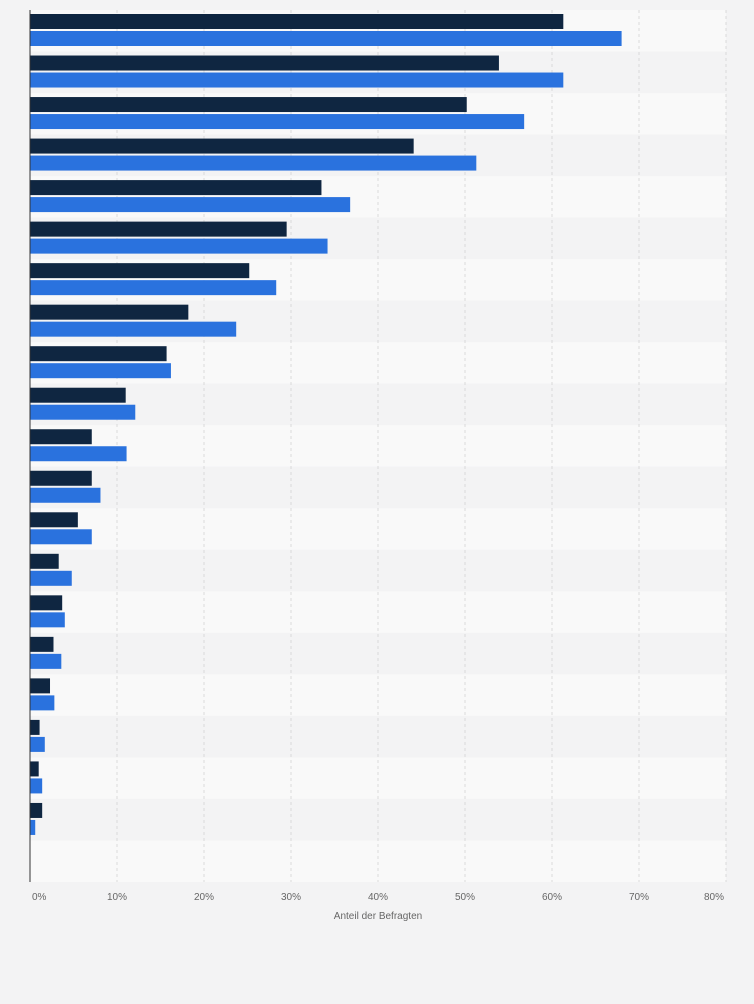 Image resolution: width=754 pixels, height=1004 pixels. What do you see at coordinates (204, 897) in the screenshot?
I see `x-tick-label: 20%` at bounding box center [204, 897].